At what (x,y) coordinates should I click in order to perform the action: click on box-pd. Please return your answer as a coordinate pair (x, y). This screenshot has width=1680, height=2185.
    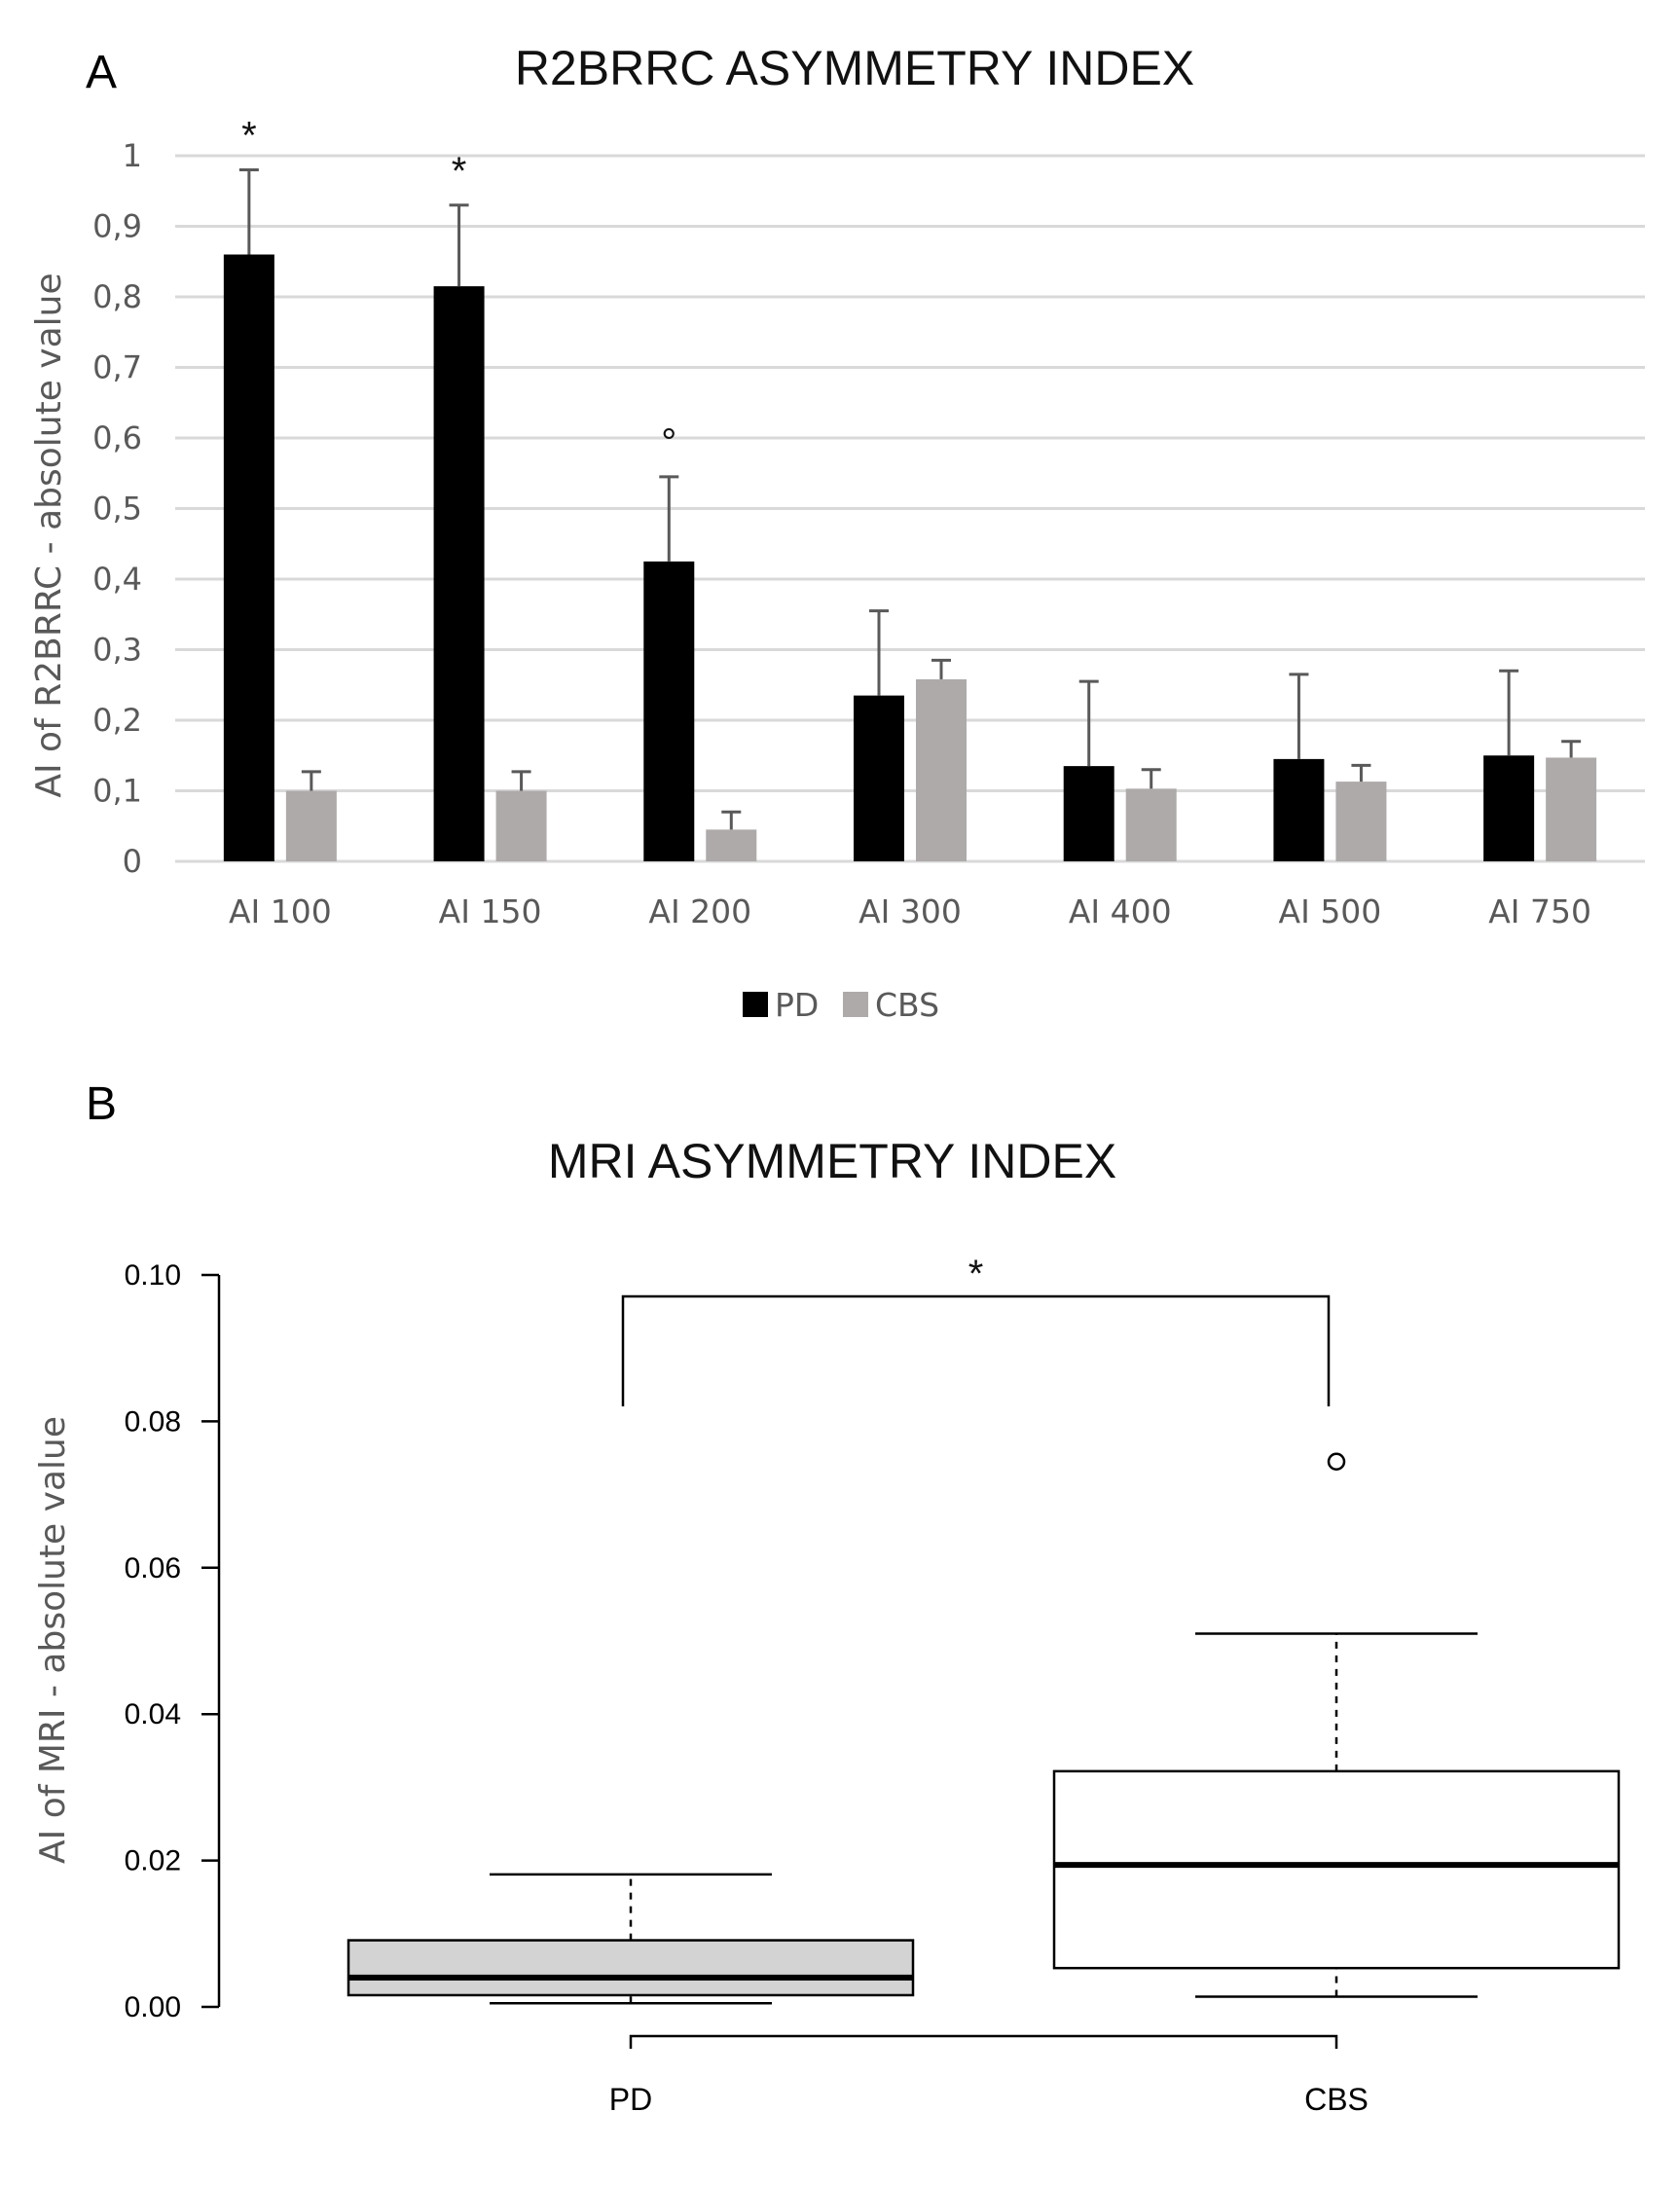
    Looking at the image, I should click on (631, 1968).